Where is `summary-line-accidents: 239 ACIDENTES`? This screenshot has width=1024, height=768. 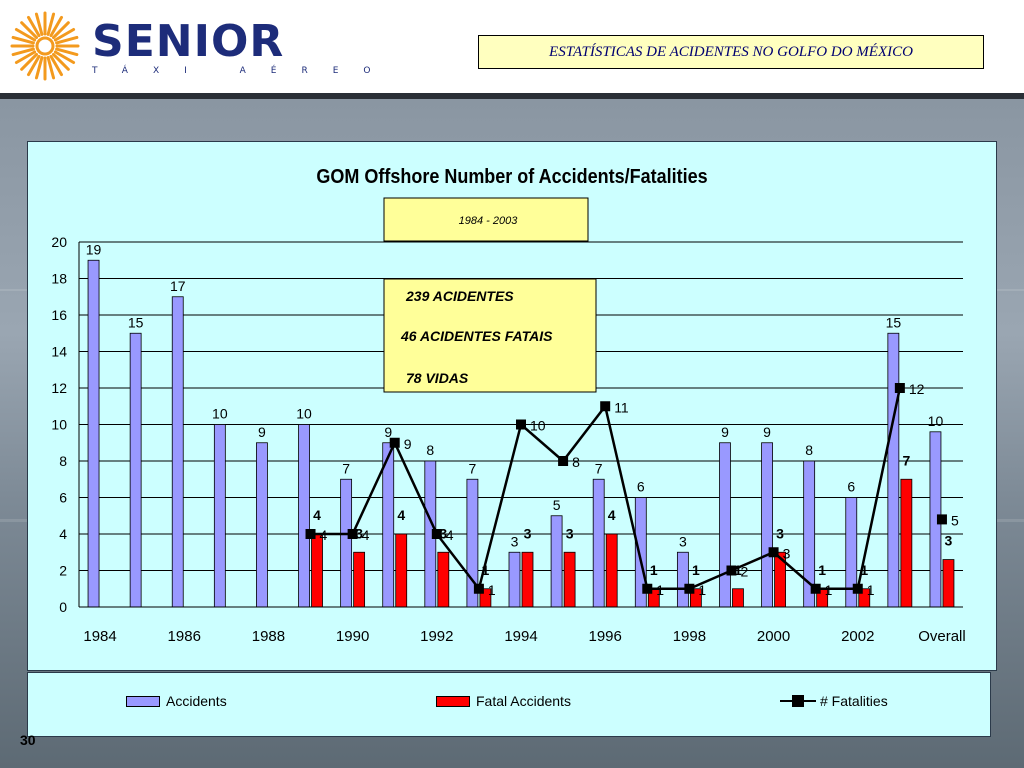
summary-line-accidents: 239 ACIDENTES is located at coordinates (459, 296).